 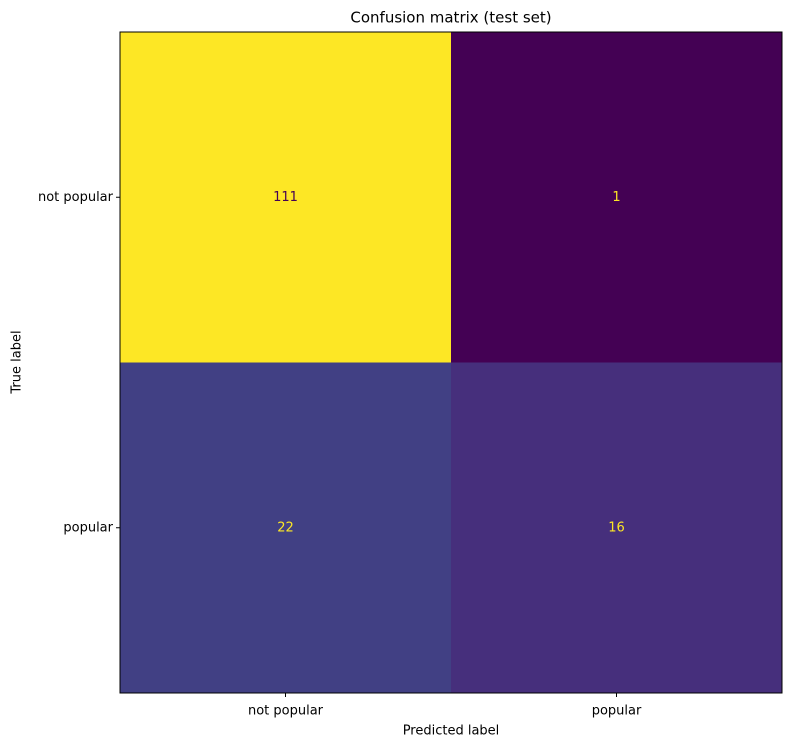 I want to click on cell-label: 16, so click(x=616, y=527).